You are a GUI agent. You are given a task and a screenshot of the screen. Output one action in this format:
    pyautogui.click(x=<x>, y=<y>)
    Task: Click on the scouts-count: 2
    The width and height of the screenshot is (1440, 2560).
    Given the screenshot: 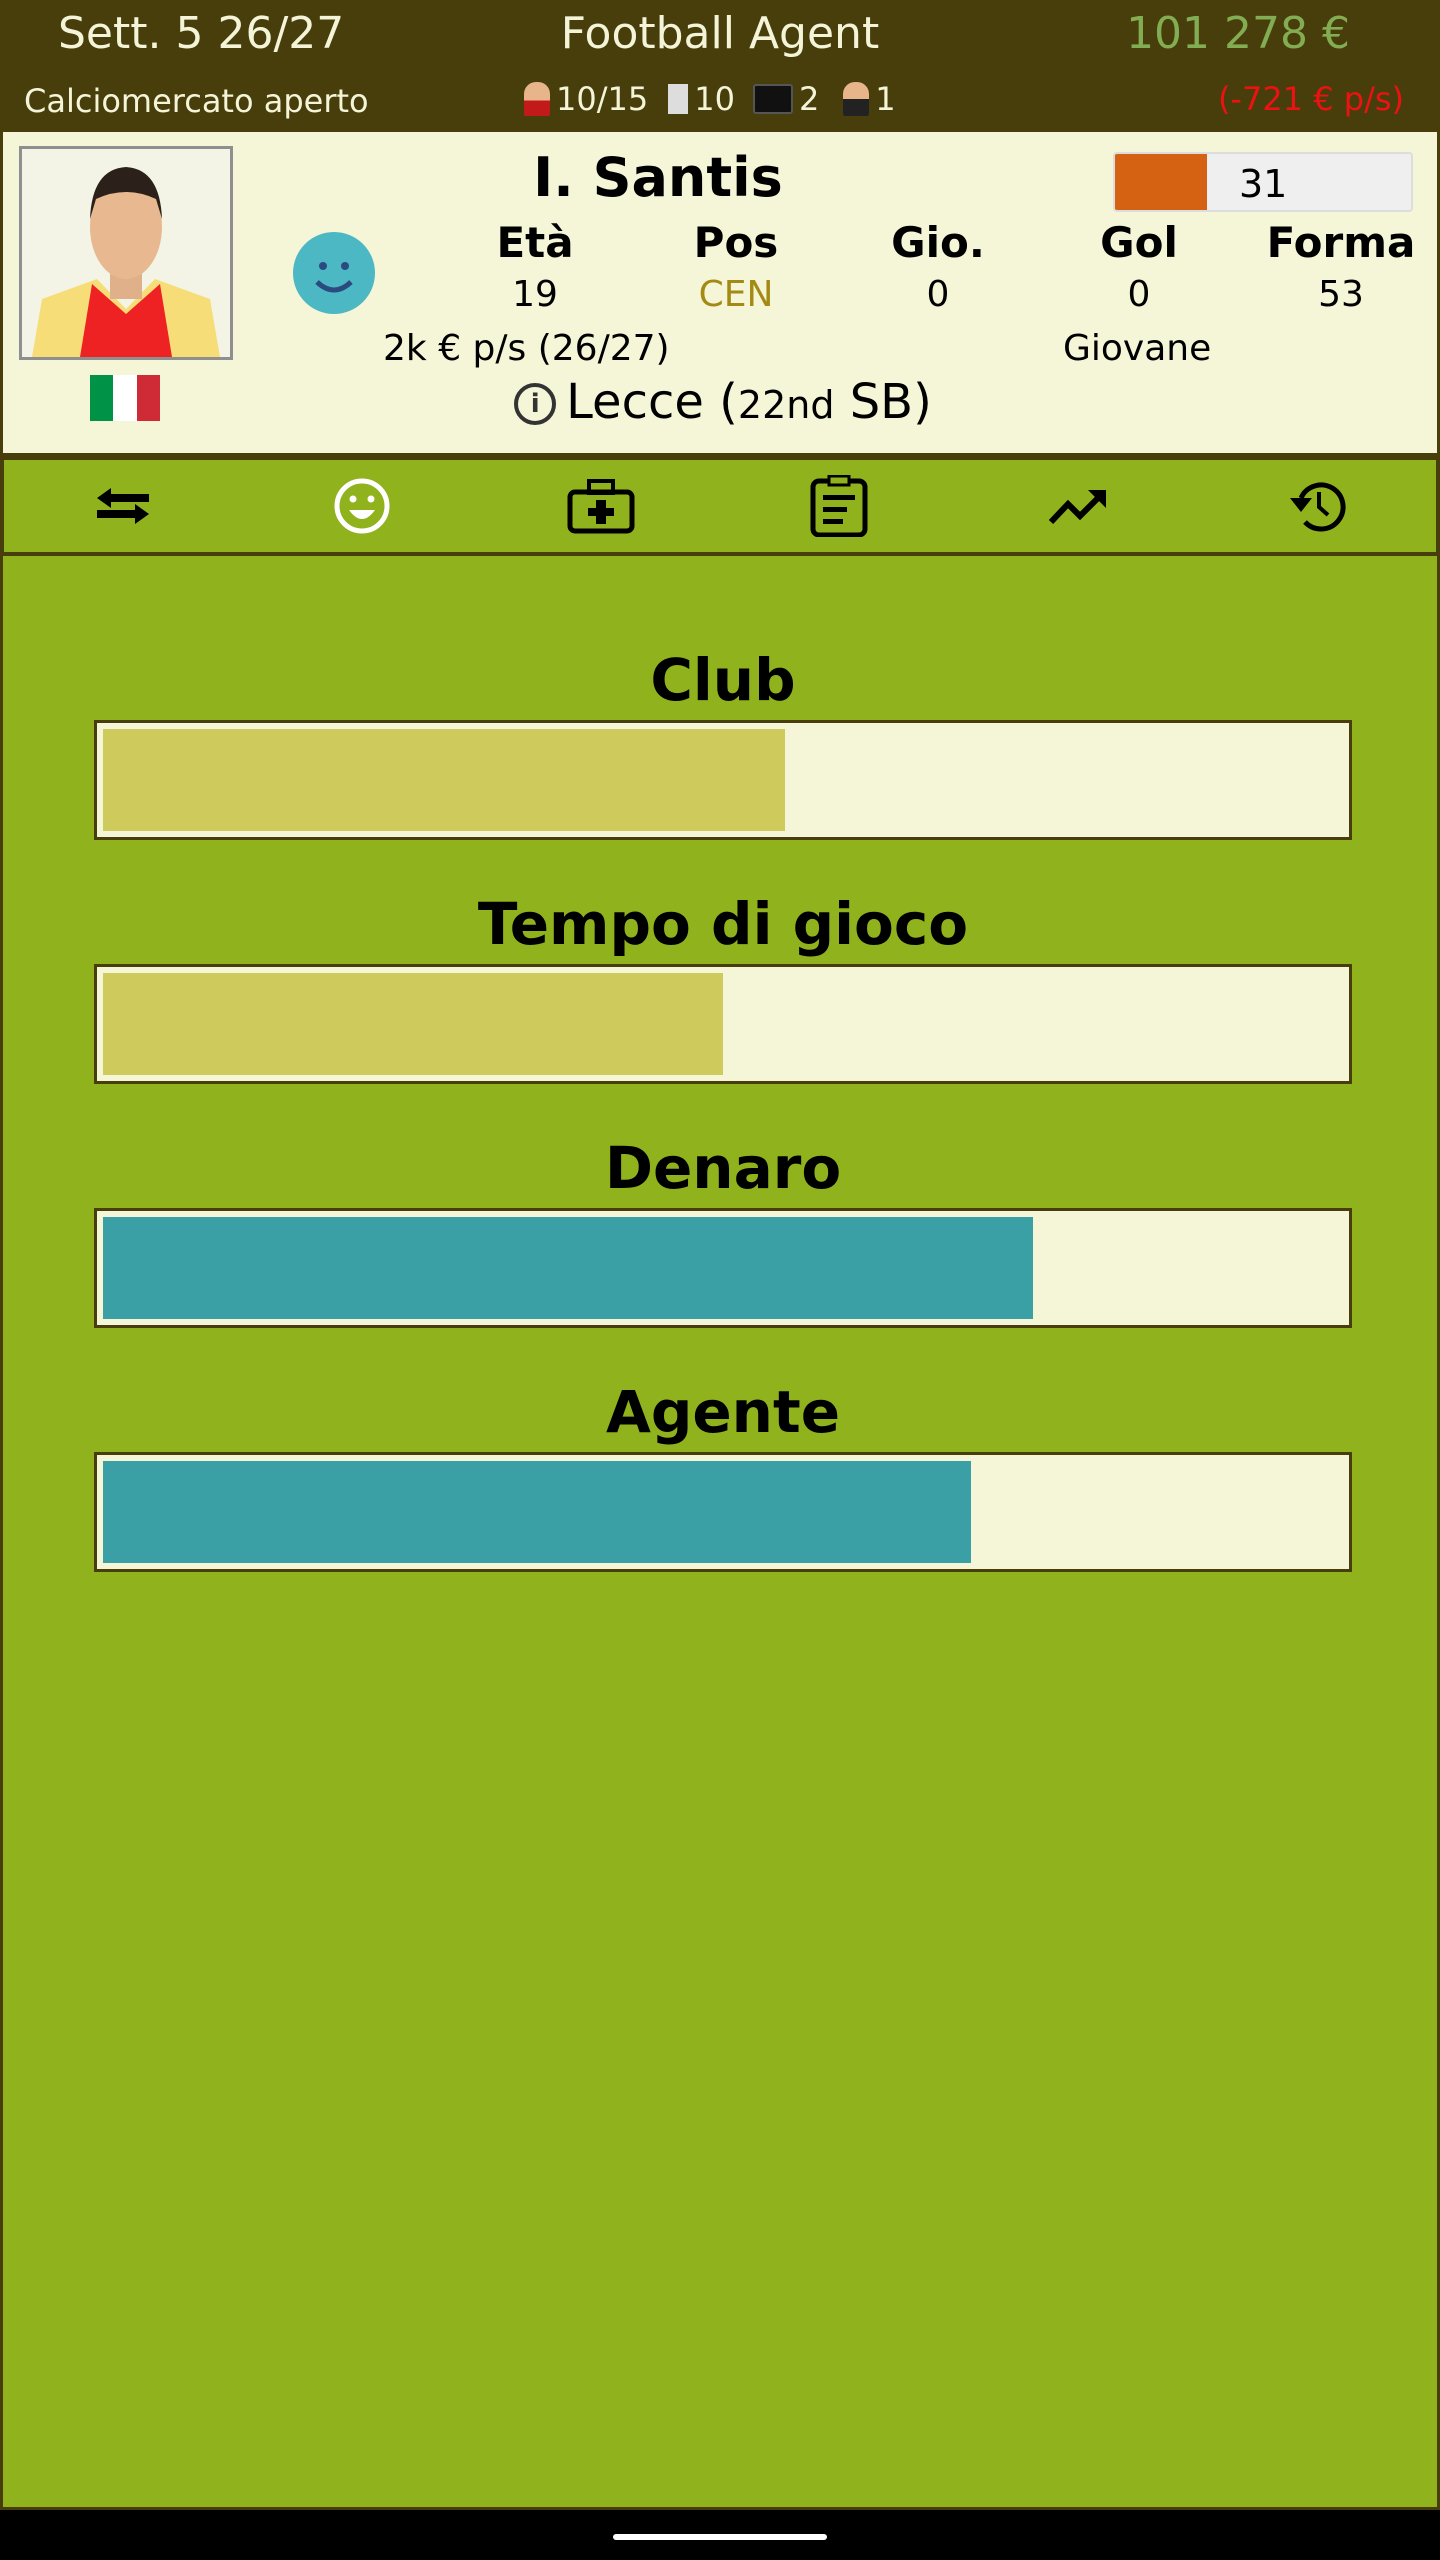 What is the action you would take?
    pyautogui.click(x=809, y=99)
    